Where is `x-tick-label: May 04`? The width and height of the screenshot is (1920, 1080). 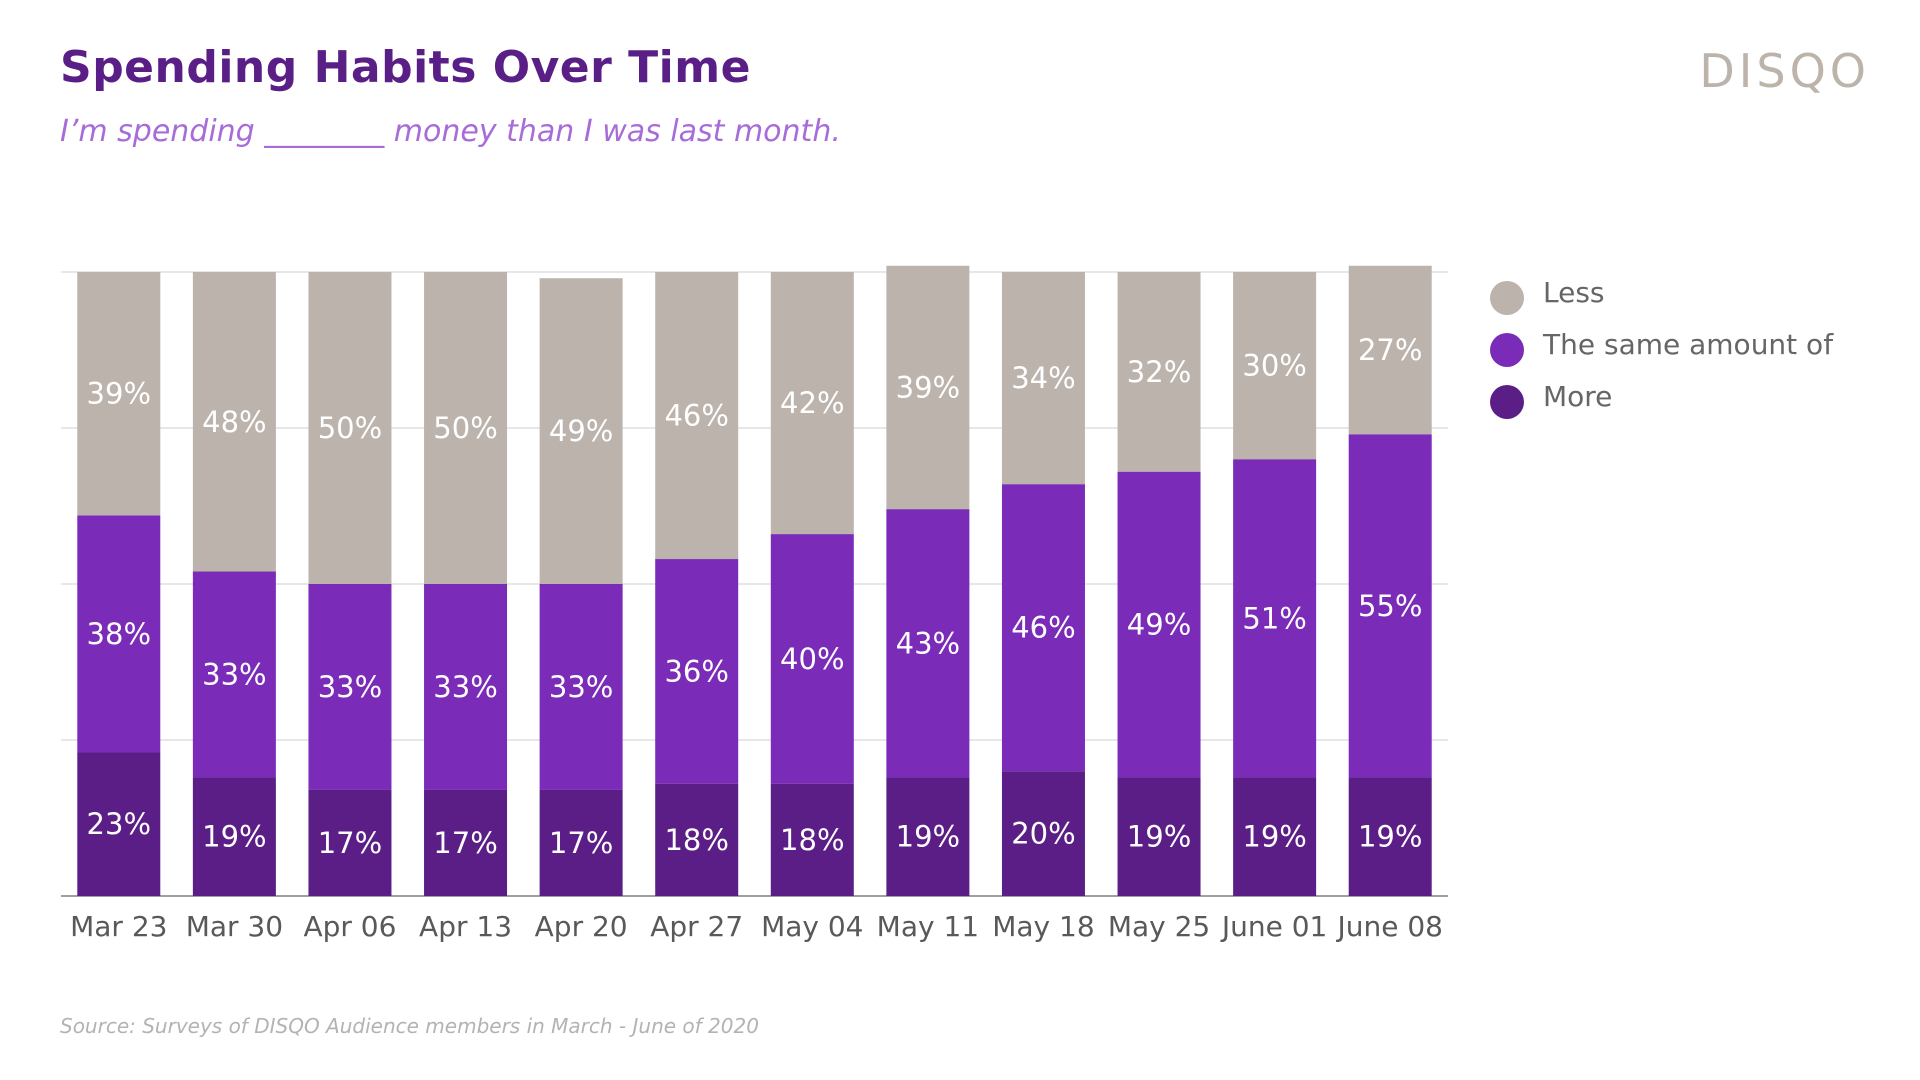
x-tick-label: May 04 is located at coordinates (812, 926).